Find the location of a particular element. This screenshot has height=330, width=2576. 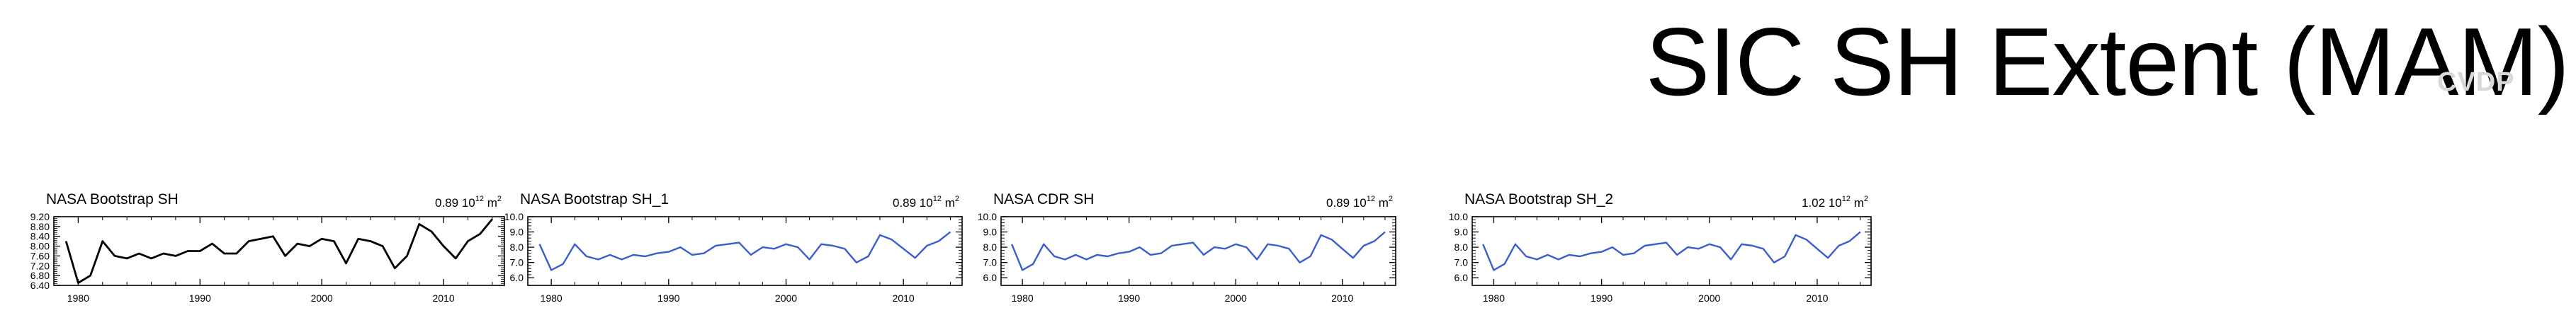

y-tick-label: 8.00 is located at coordinates (40, 246).